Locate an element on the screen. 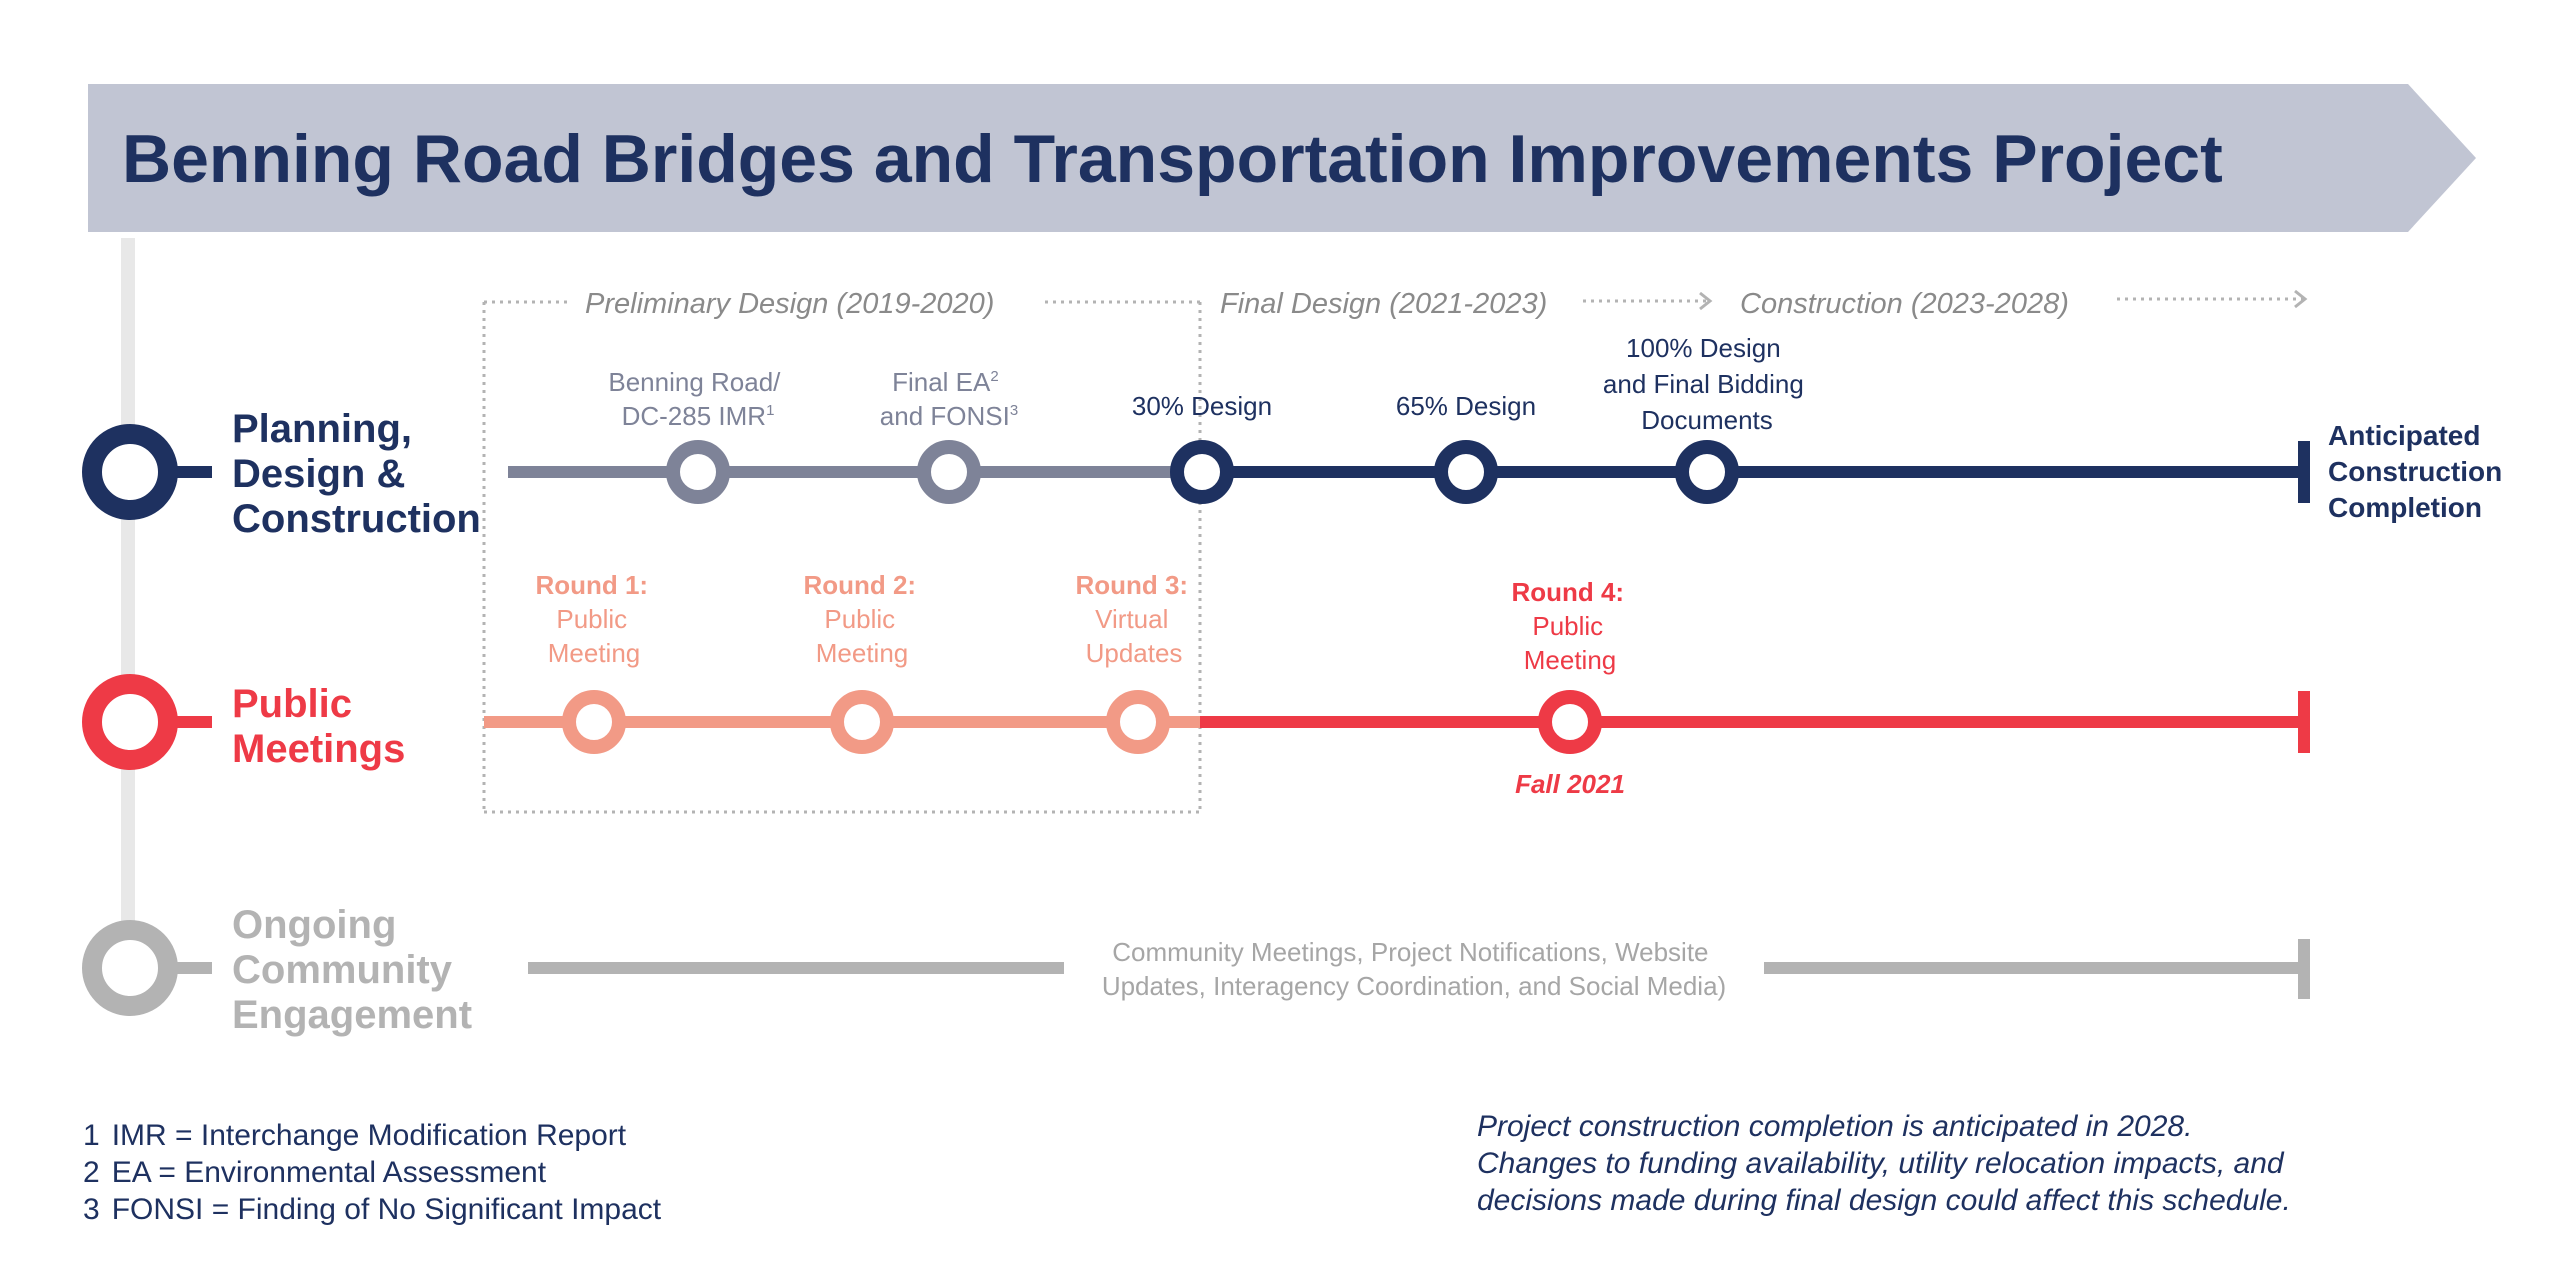 This screenshot has width=2560, height=1280. row-public-meetings-marker is located at coordinates (130, 722).